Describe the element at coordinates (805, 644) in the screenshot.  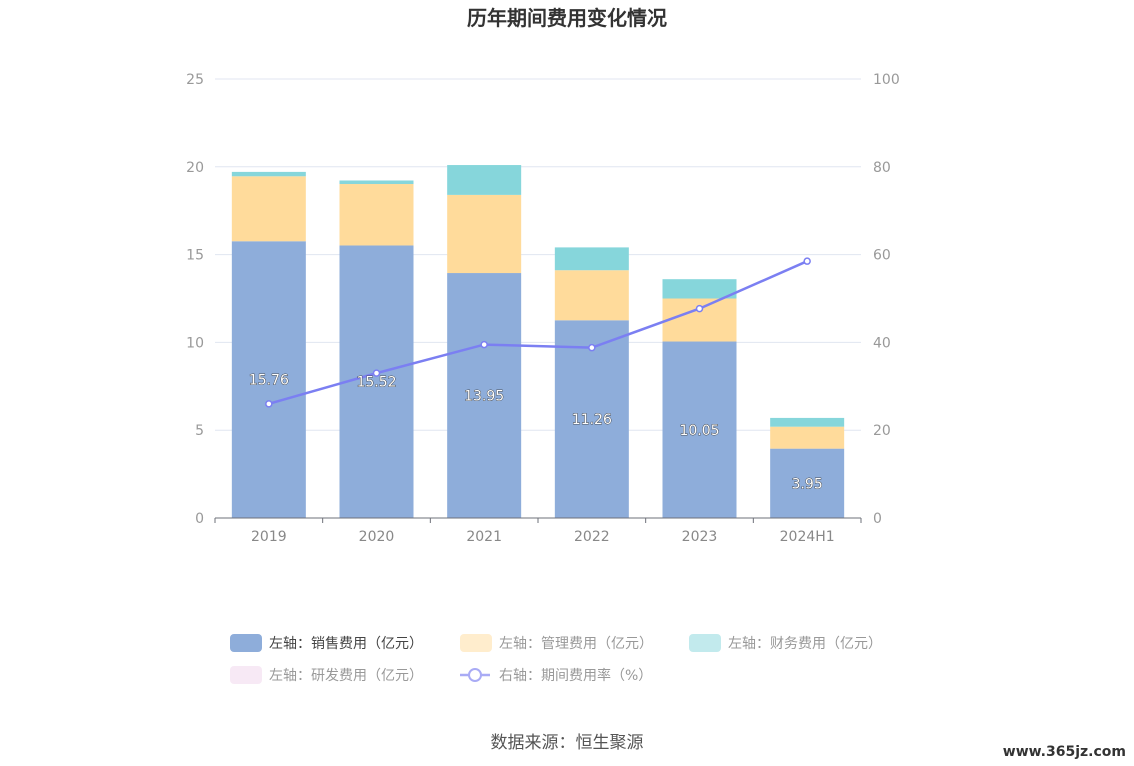
I see `legend-label: 左轴：财务费用（亿元）` at that location.